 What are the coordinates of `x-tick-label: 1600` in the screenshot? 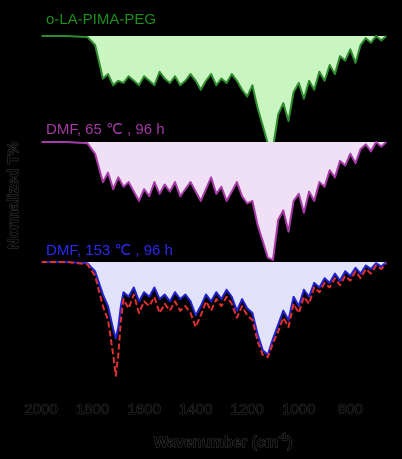 It's located at (143, 409).